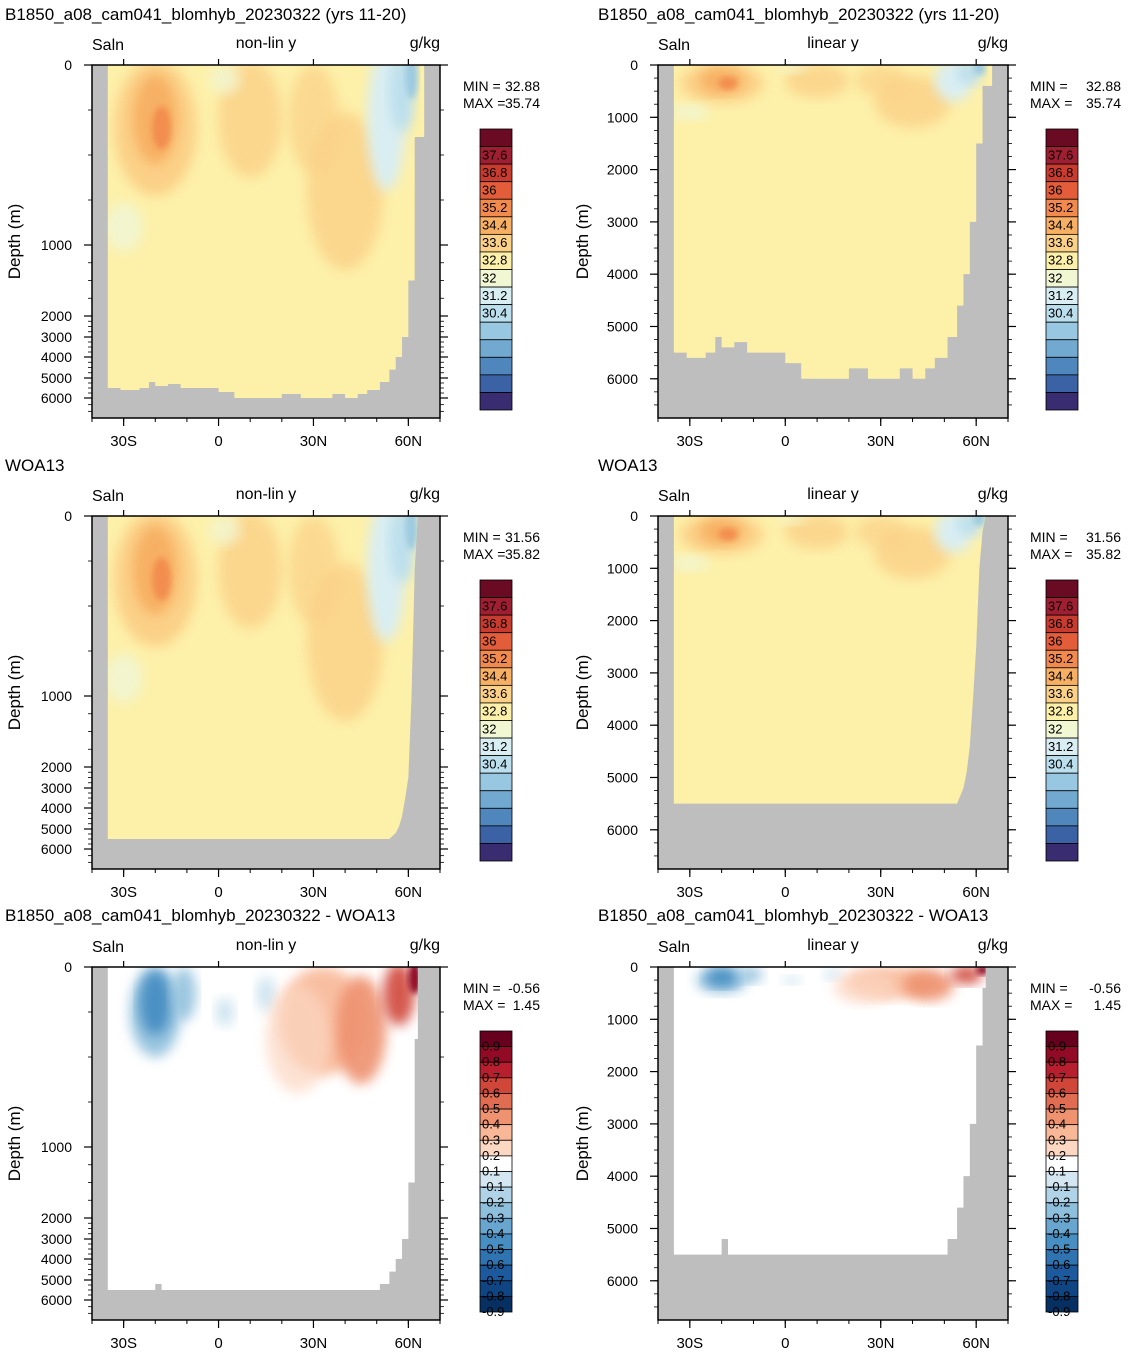 This screenshot has width=1131, height=1354. I want to click on y-axis-label: Depth (m), so click(14, 242).